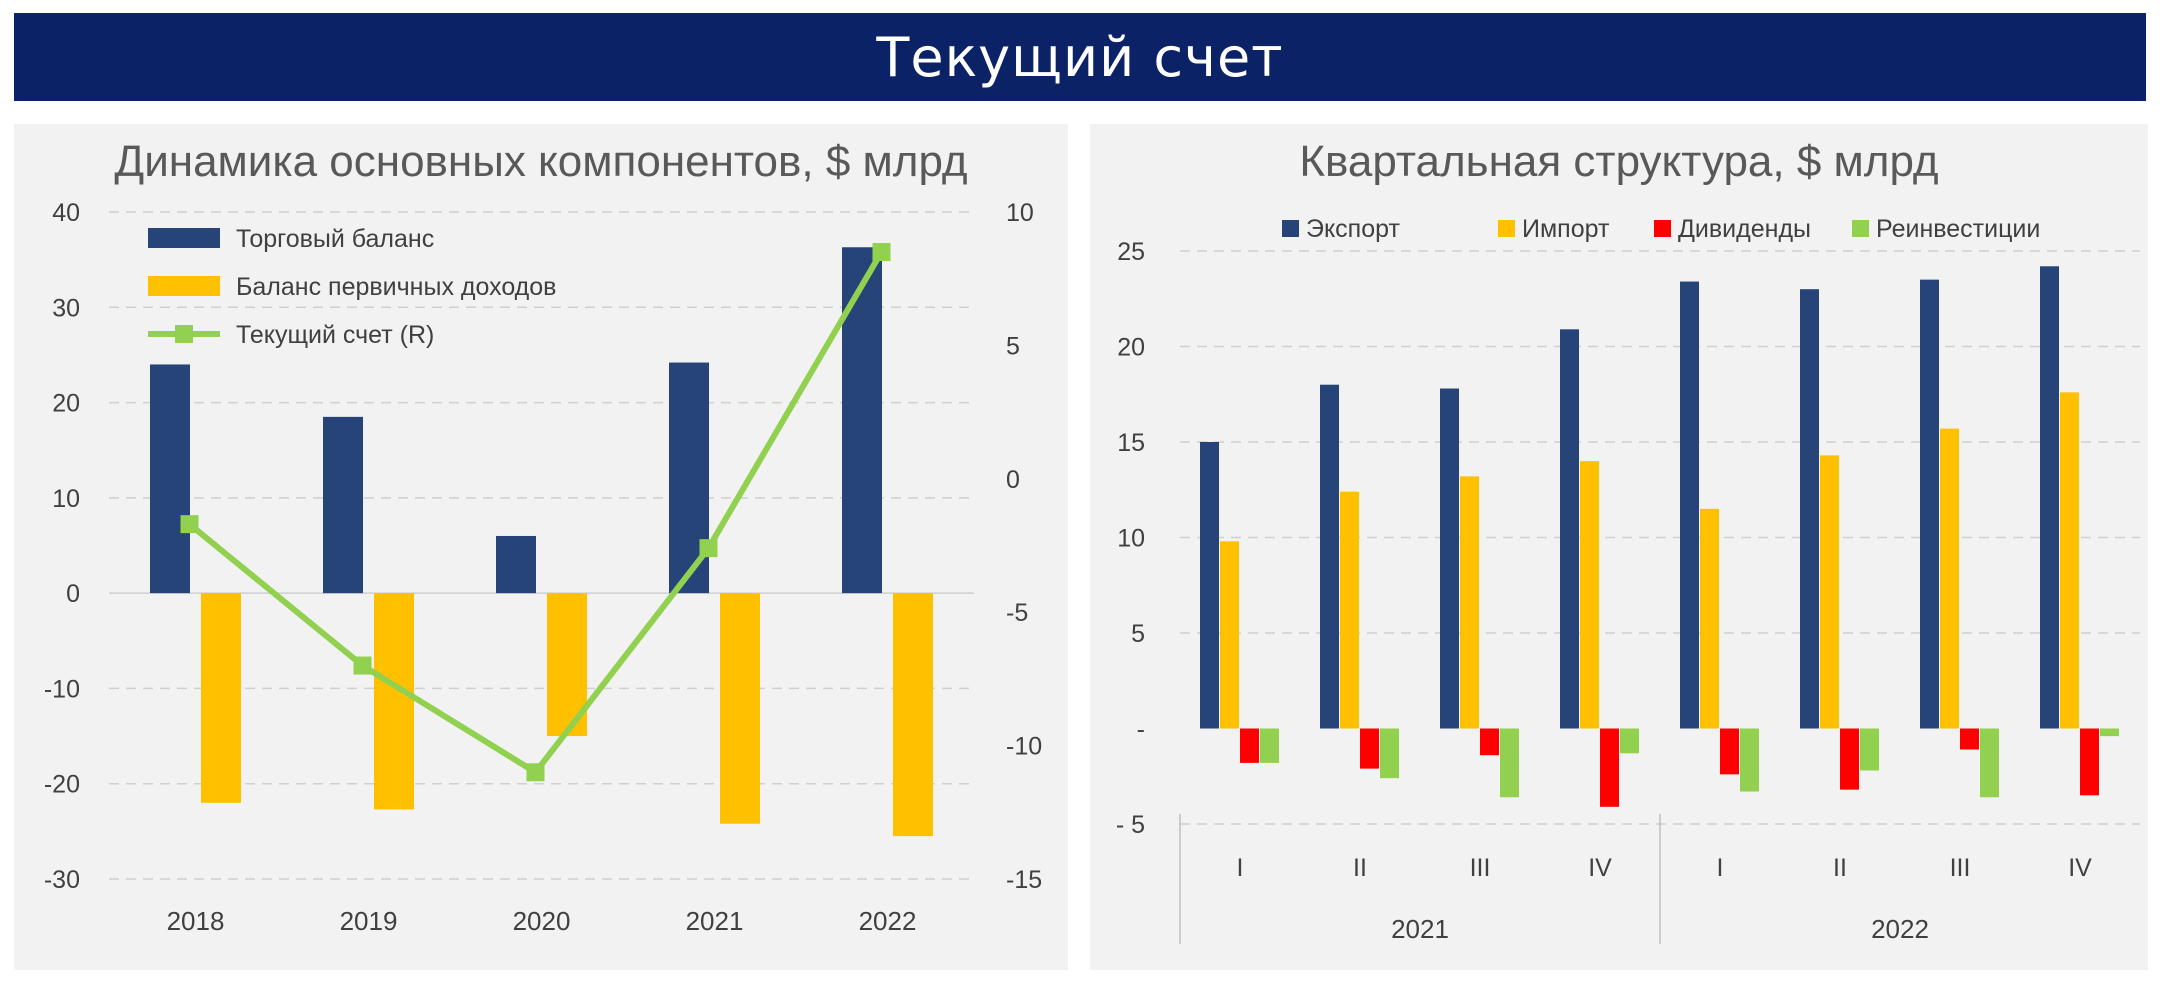 The height and width of the screenshot is (986, 2160). Describe the element at coordinates (369, 921) in the screenshot. I see `x-tick-label: 2019` at that location.